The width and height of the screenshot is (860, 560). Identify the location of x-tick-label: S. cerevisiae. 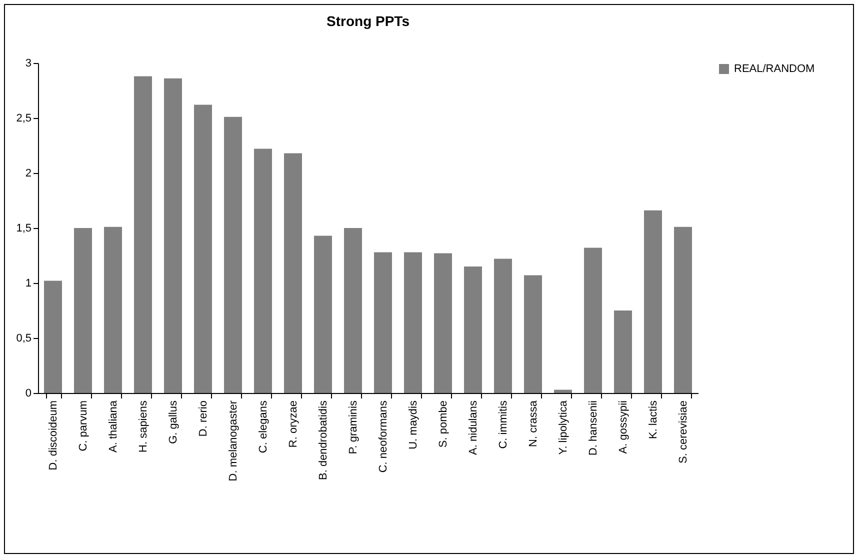
(684, 432).